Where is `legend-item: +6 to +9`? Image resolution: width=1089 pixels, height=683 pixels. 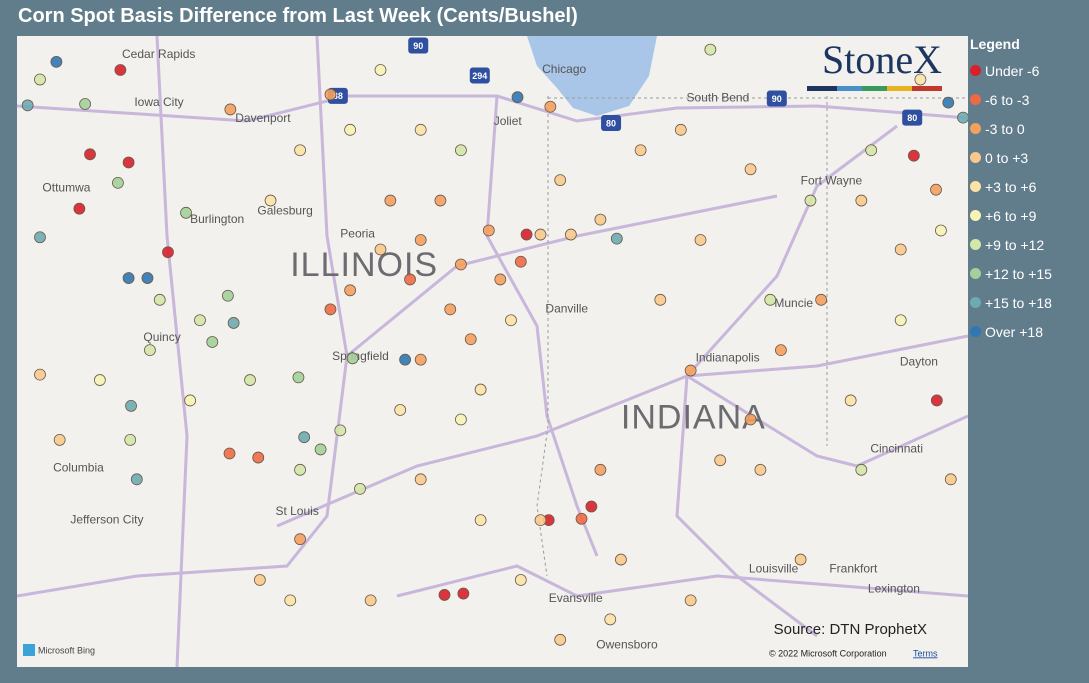 legend-item: +6 to +9 is located at coordinates (1011, 215).